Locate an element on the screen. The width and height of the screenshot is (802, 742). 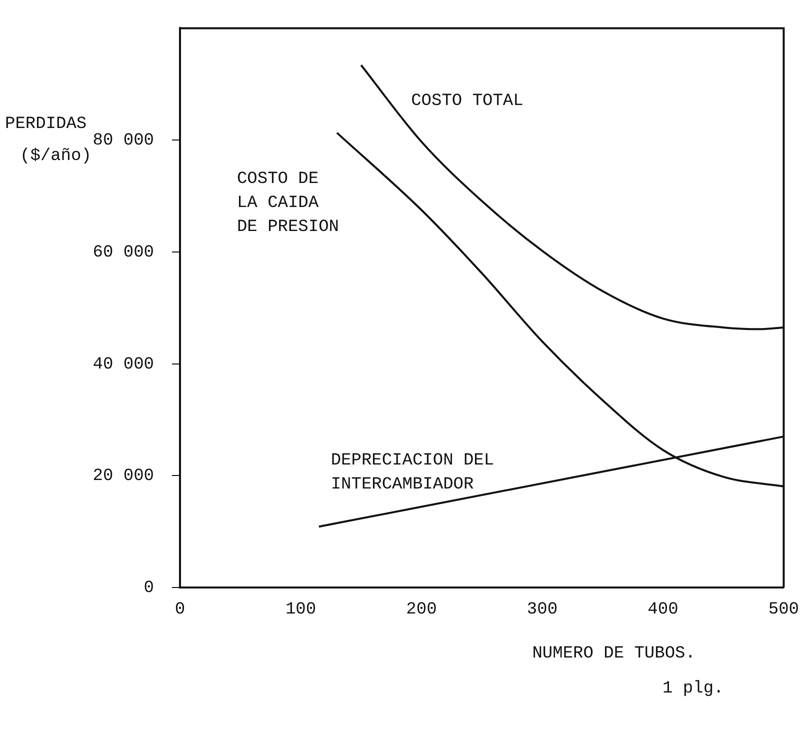
x-tick-label: 300 is located at coordinates (542, 610).